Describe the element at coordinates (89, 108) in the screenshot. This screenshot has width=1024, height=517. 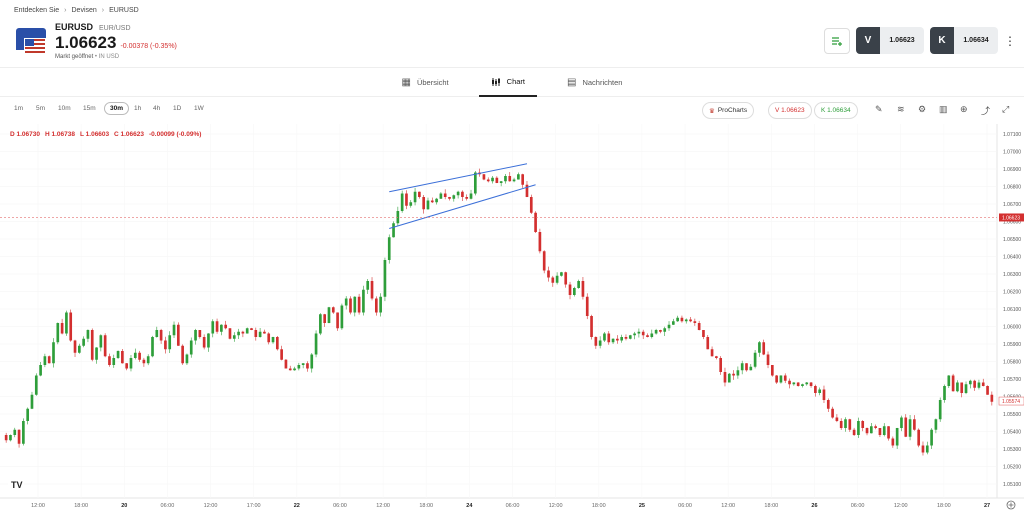
I see `timeframe-15m: 15m` at that location.